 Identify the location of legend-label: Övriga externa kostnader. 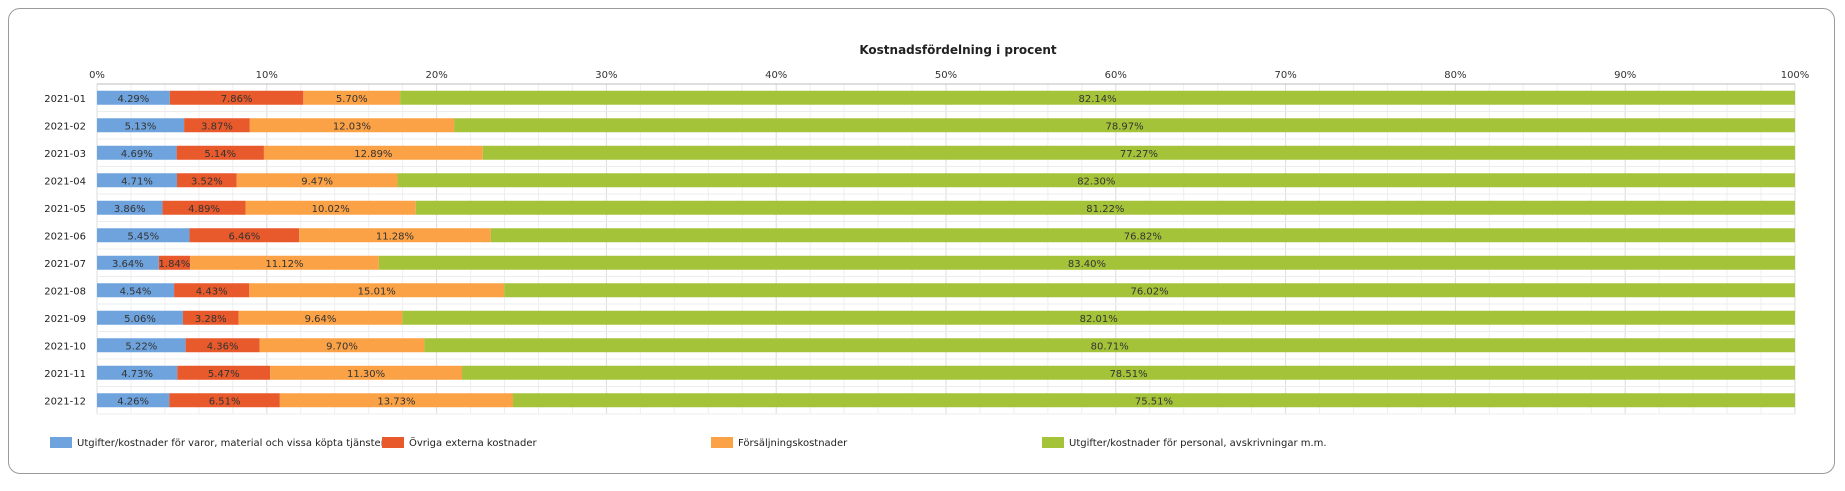
(473, 442).